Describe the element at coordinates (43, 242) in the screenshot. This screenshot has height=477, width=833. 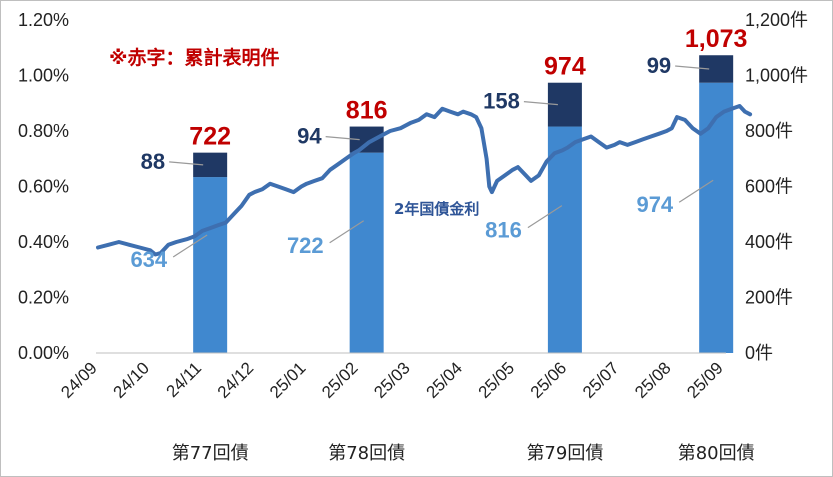
I see `left-tick-label: 0.40%` at that location.